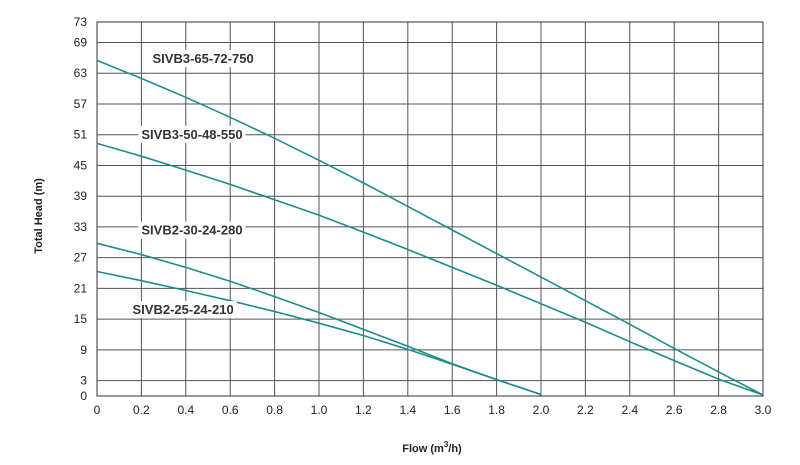  What do you see at coordinates (81, 288) in the screenshot?
I see `y-tick-label: 21` at bounding box center [81, 288].